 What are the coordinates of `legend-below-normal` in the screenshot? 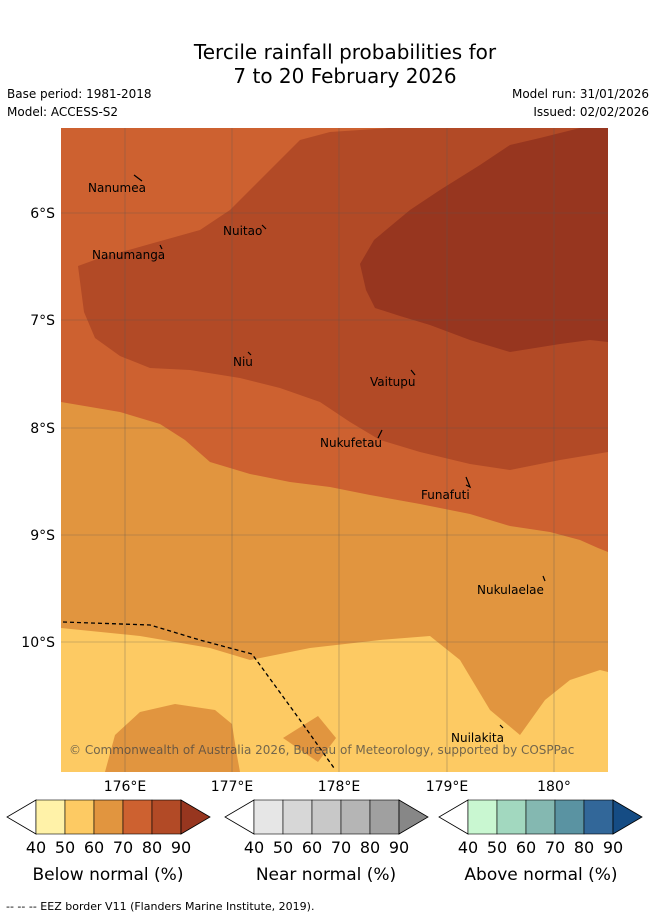 It's located at (108, 817).